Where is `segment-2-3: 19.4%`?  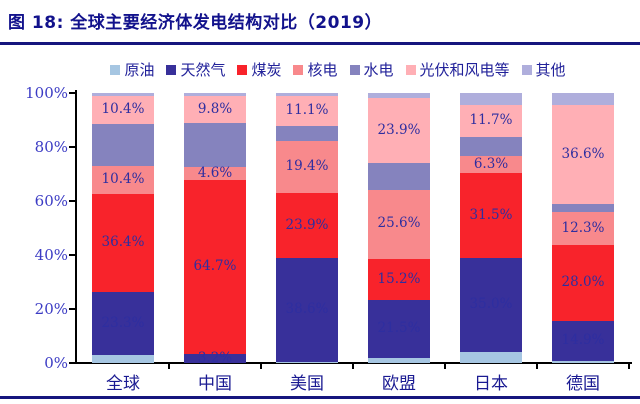 segment-2-3: 19.4% is located at coordinates (307, 167).